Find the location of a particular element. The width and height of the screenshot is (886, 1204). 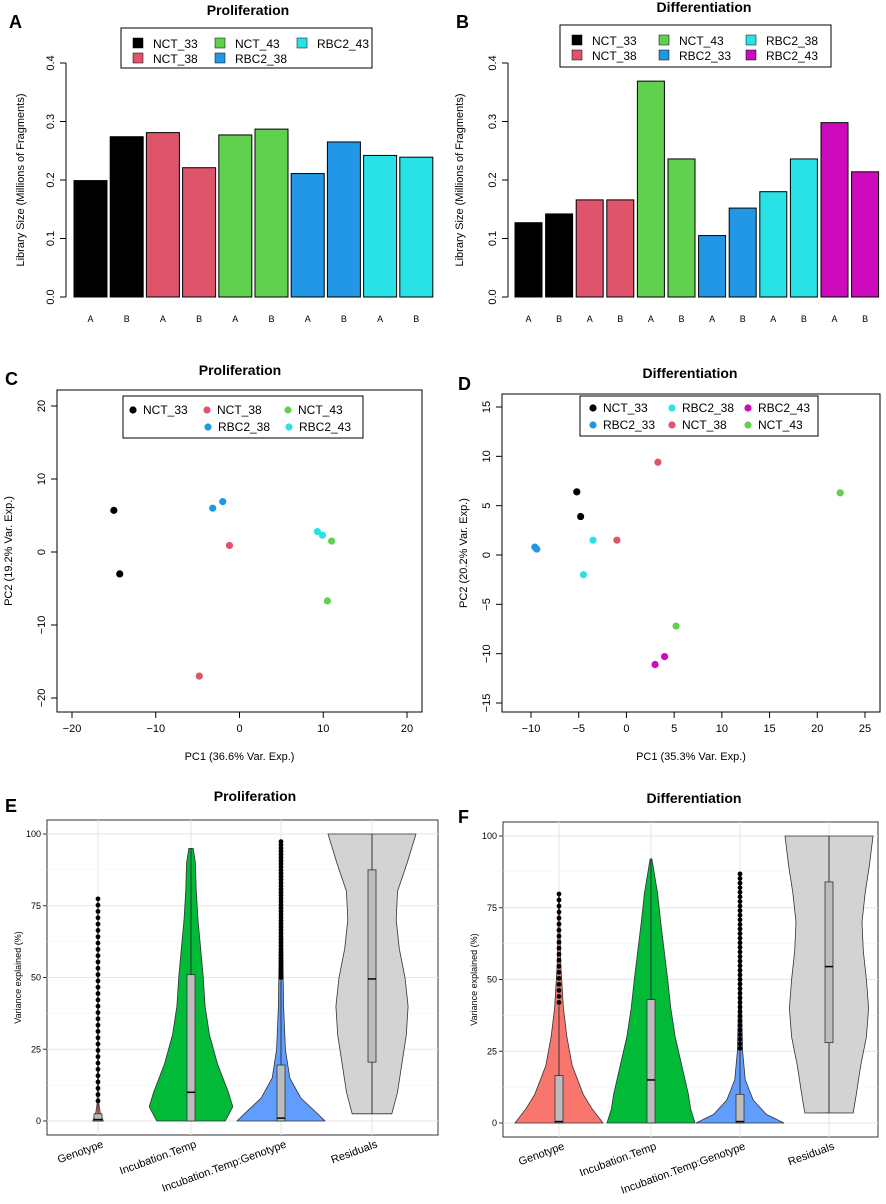

panel-letter-E: E is located at coordinates (11, 806).